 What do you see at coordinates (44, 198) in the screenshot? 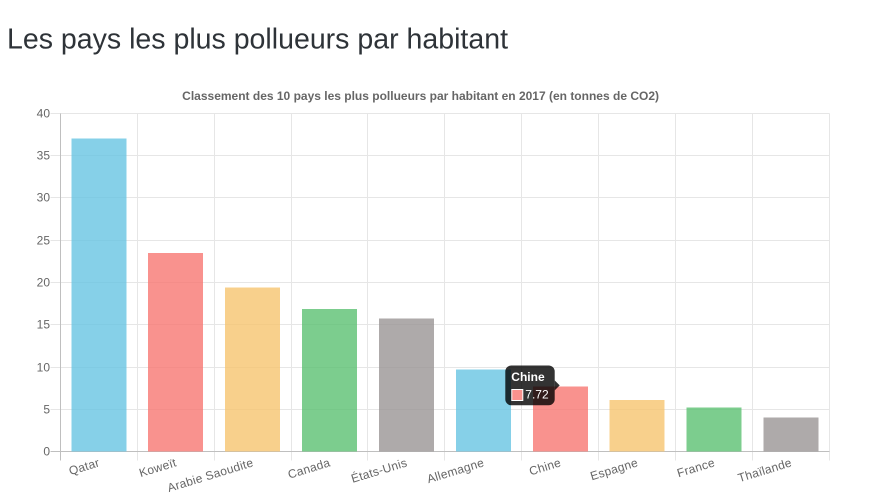
I see `svg-text: 30` at bounding box center [44, 198].